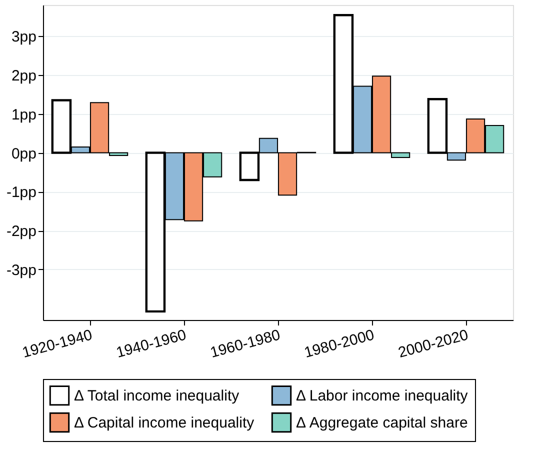 The height and width of the screenshot is (450, 545). Describe the element at coordinates (21, 270) in the screenshot. I see `y-tick-label: -3pp` at that location.